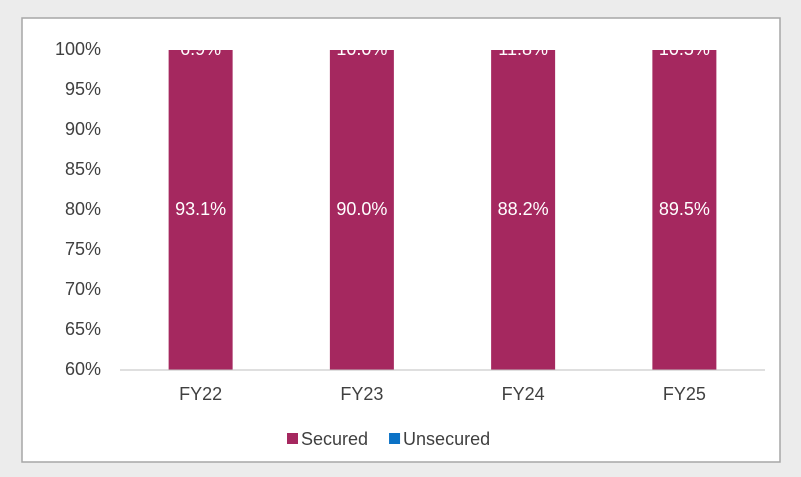  Describe the element at coordinates (83, 89) in the screenshot. I see `y-tick-label: 95%` at that location.